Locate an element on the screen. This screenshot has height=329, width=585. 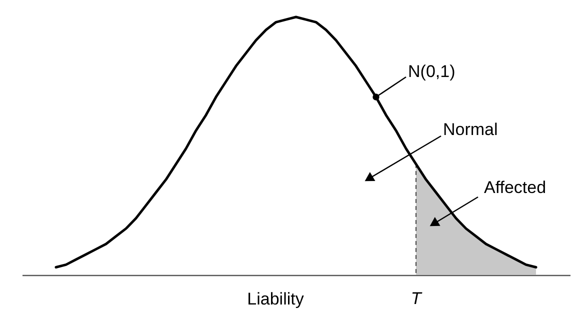
text: T is located at coordinates (416, 298).